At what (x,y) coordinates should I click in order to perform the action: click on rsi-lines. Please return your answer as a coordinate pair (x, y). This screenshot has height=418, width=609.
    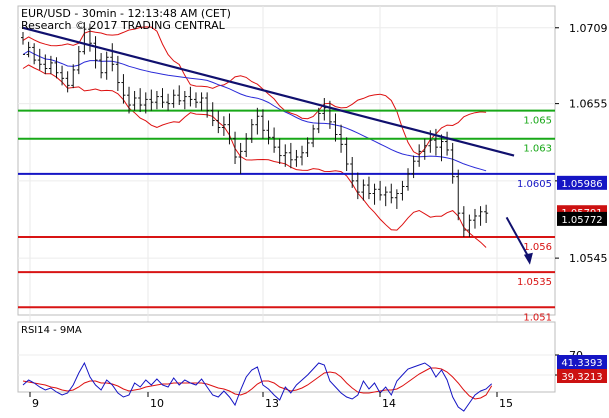
    Looking at the image, I should click on (257, 386).